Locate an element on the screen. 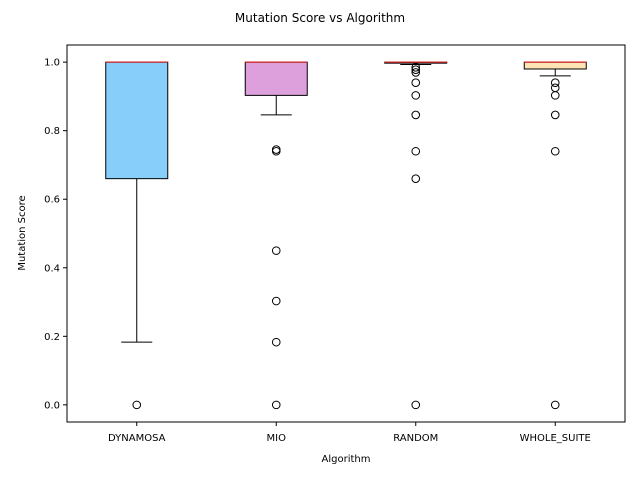 The height and width of the screenshot is (480, 640). y-tick-label: 0.8 is located at coordinates (52, 131).